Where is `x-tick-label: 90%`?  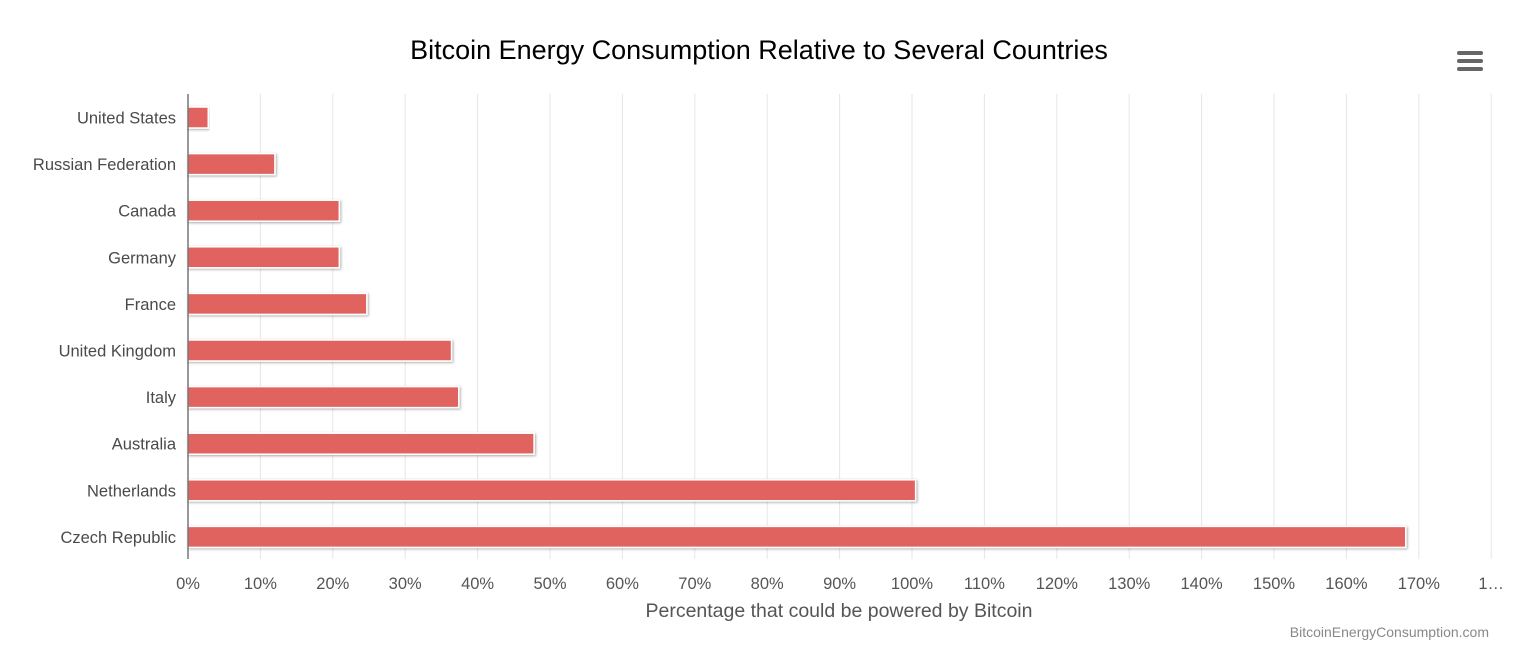 x-tick-label: 90% is located at coordinates (839, 584).